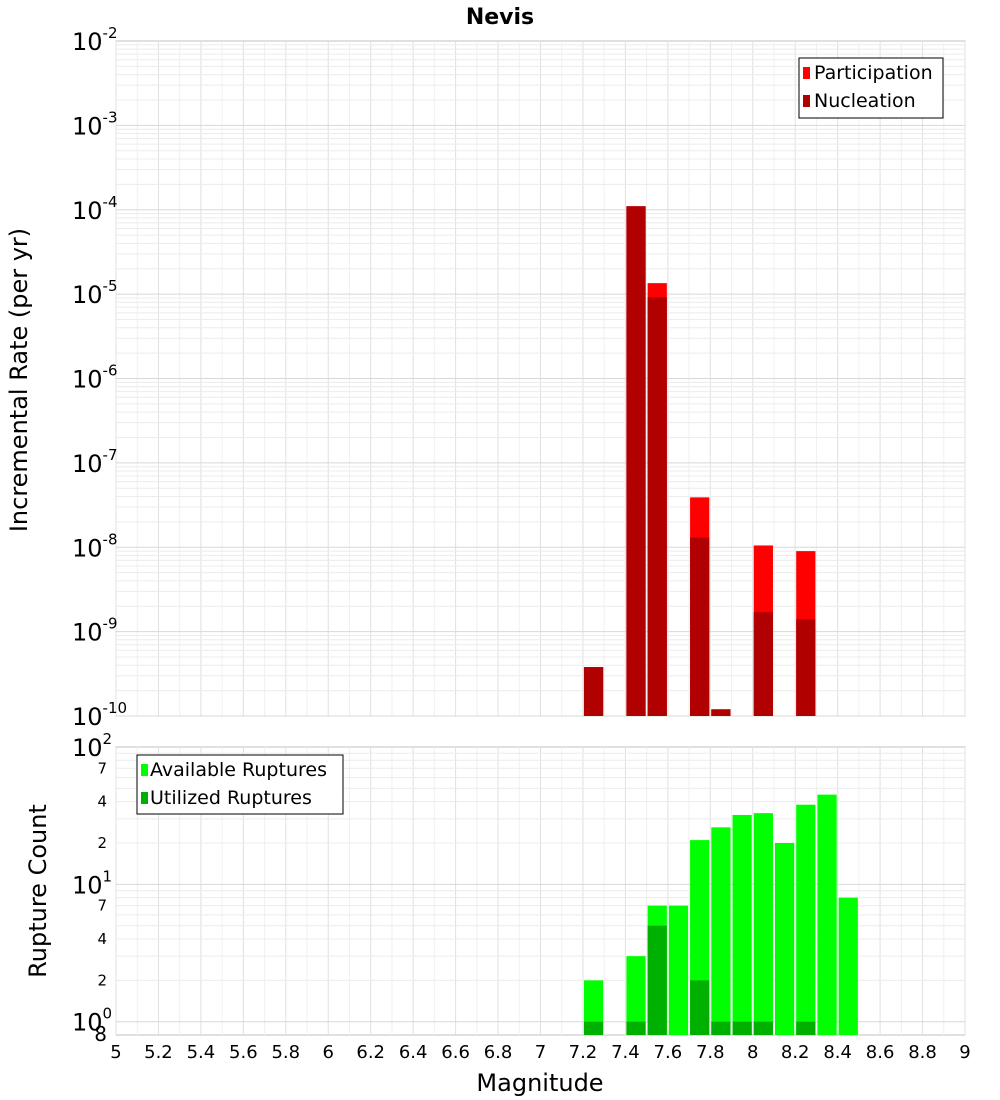 Image resolution: width=1000 pixels, height=1100 pixels. I want to click on x-tick-label: 6.6, so click(455, 1052).